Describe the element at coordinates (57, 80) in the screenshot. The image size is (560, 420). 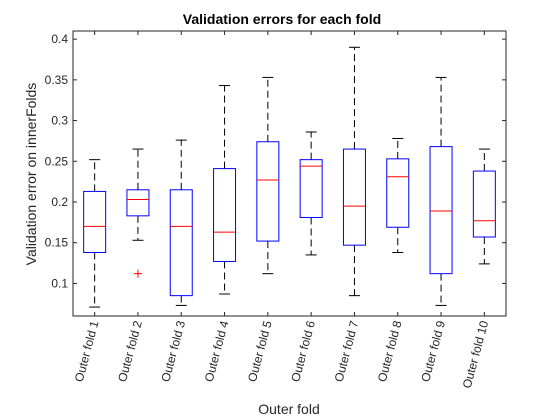
I see `y-tick-label: 0.35` at that location.